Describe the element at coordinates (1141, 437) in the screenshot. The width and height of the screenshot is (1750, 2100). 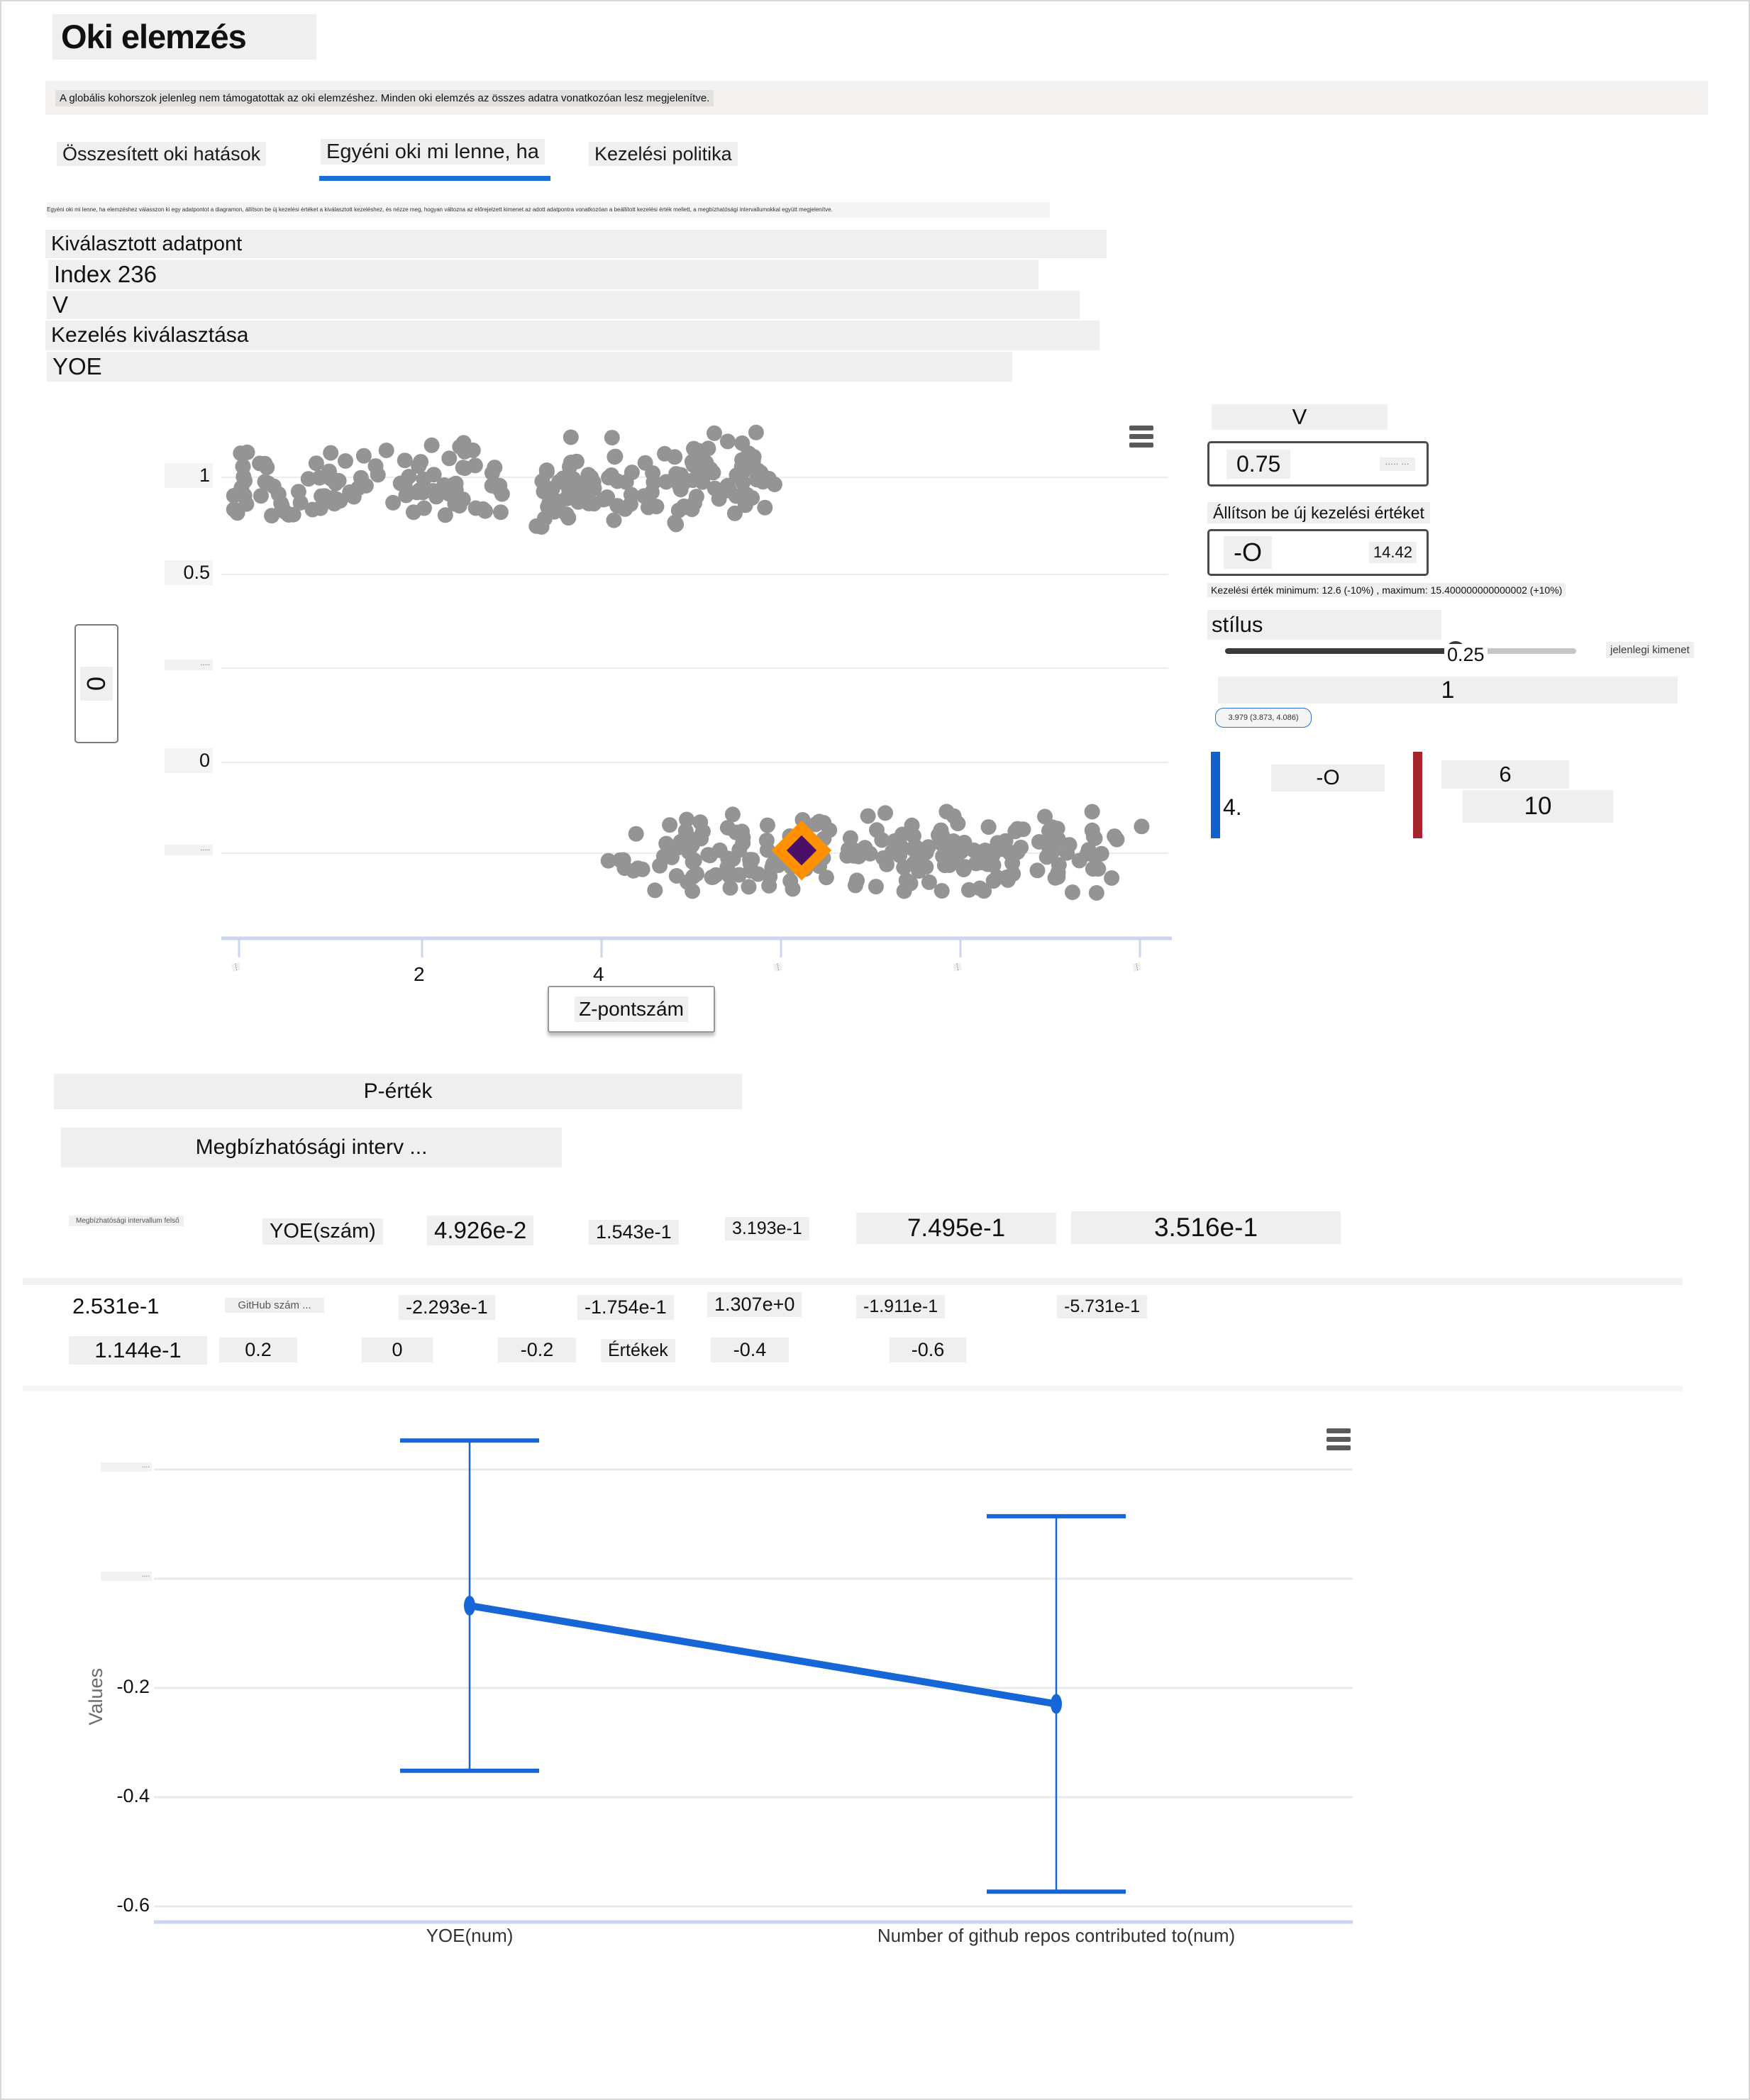
I see `scatter-menu-icon` at that location.